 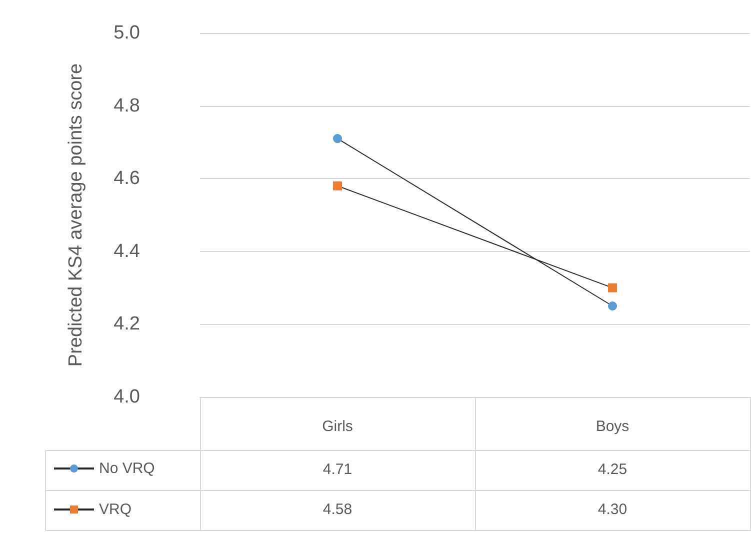 I want to click on x-tick-label: Girls, so click(x=337, y=426).